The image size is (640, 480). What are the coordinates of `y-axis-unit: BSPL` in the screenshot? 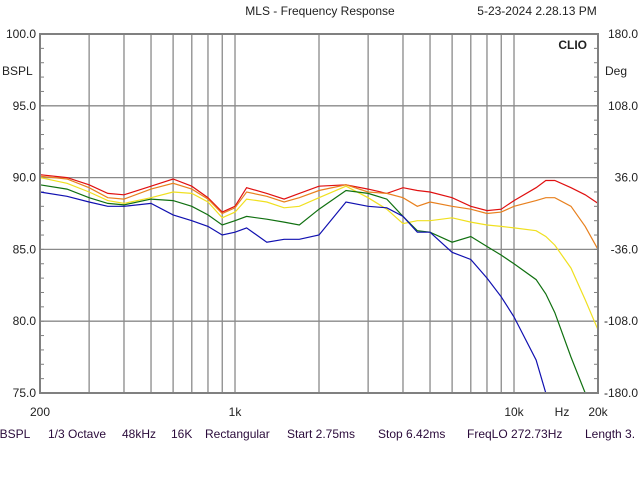 It's located at (17, 71).